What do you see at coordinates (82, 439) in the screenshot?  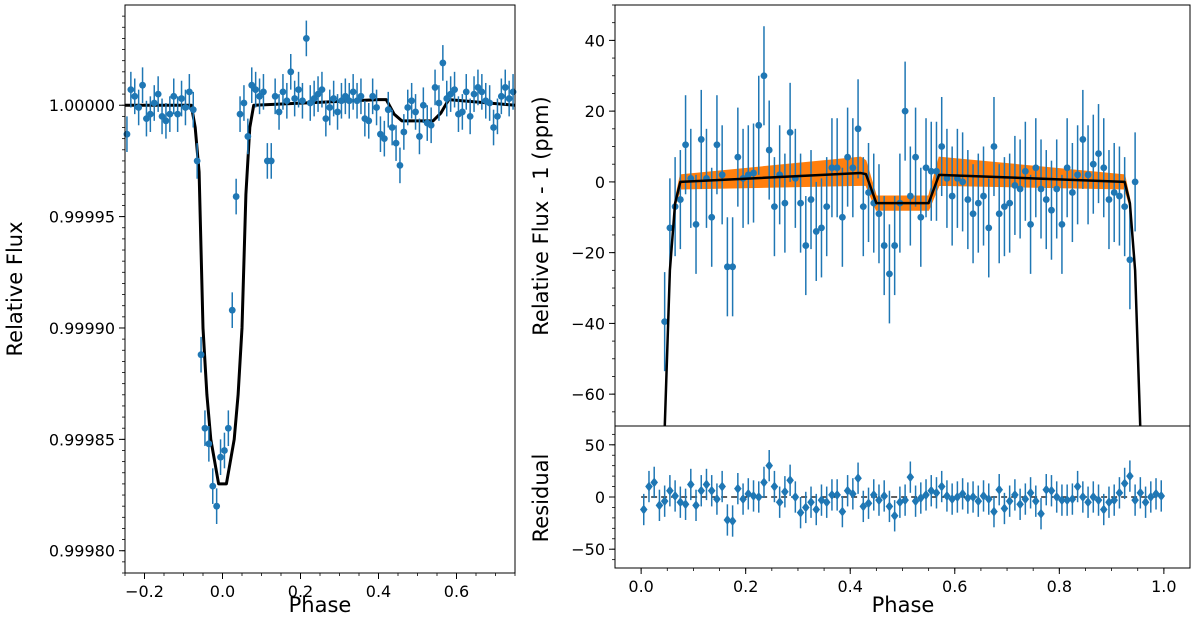 I see `left-y-tick-label: 0.99985` at bounding box center [82, 439].